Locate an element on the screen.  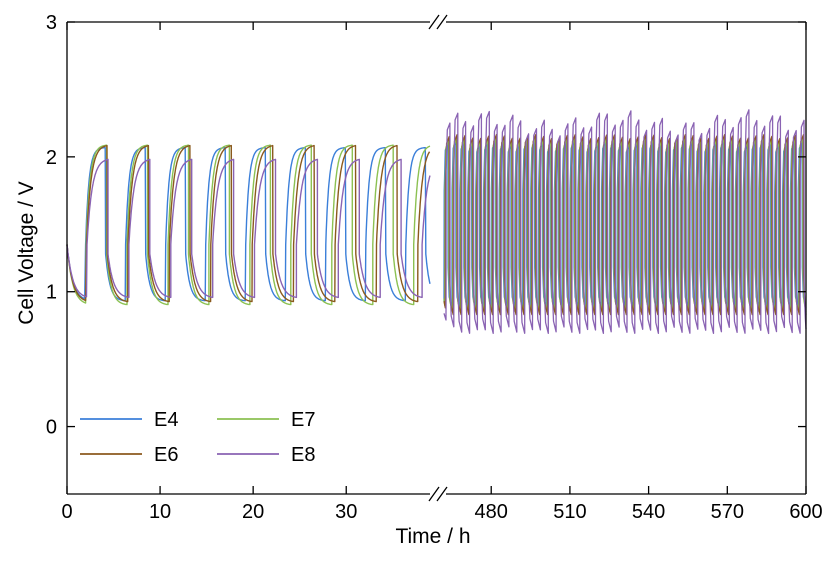
legend-label-E4: E4 is located at coordinates (166, 420).